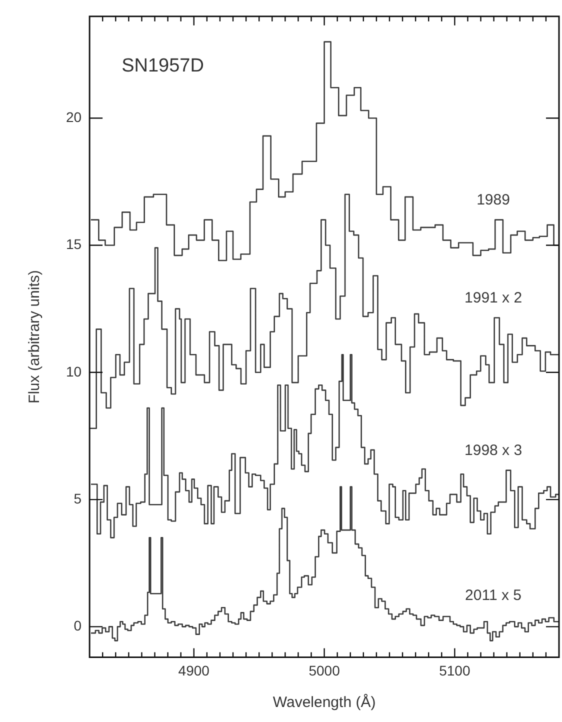 The width and height of the screenshot is (562, 722). I want to click on y-tick-label: 20, so click(74, 116).